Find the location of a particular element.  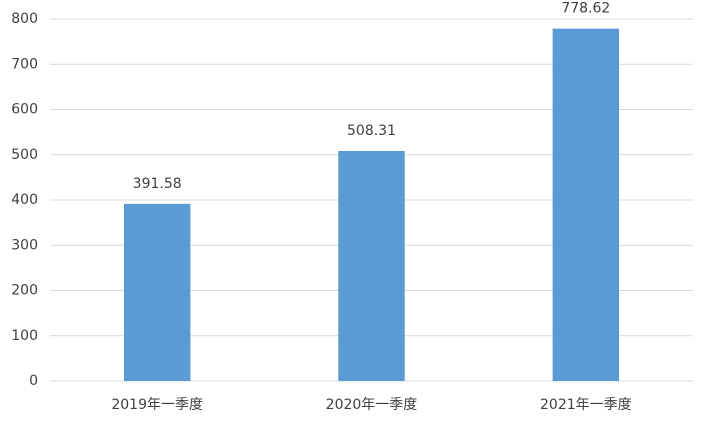

y-tick-label: 300 is located at coordinates (24, 245).